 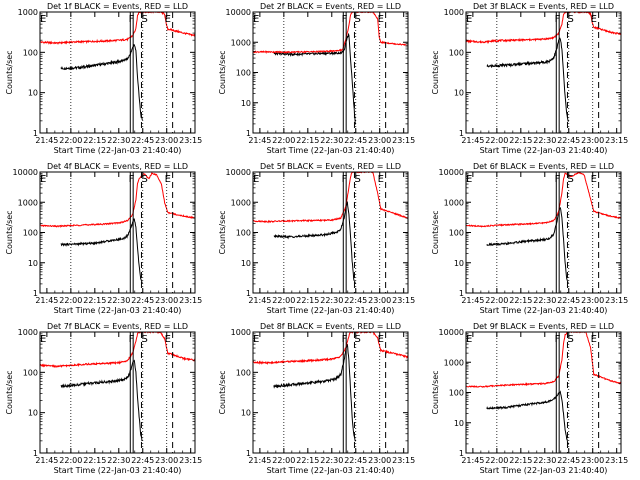 What do you see at coordinates (248, 453) in the screenshot?
I see `y-tick-label: 1` at bounding box center [248, 453].